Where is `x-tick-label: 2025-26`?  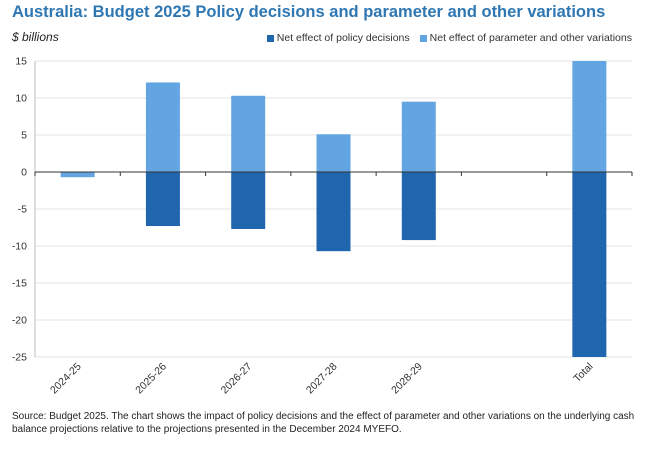
x-tick-label: 2025-26 is located at coordinates (151, 379).